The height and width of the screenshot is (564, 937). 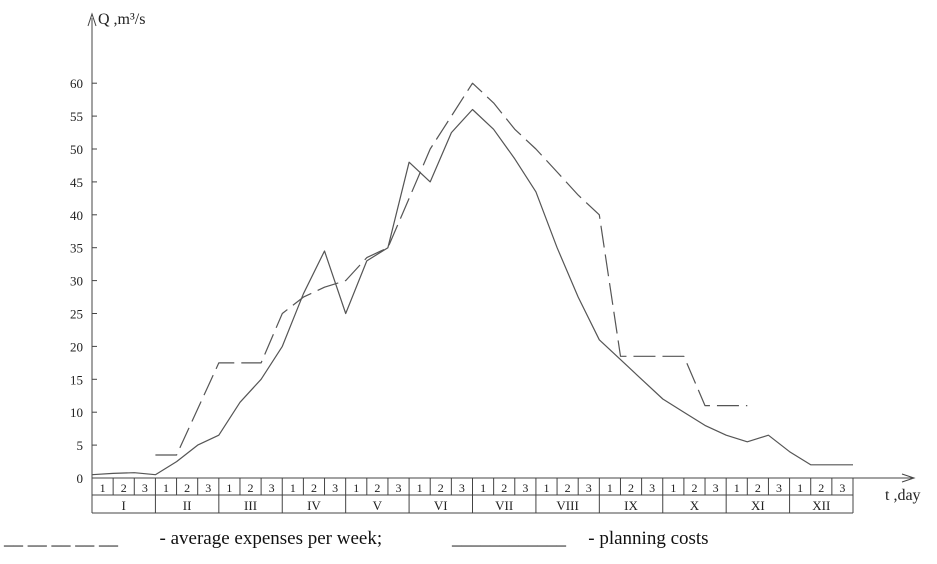 I want to click on y-tick-label: 60, so click(x=76, y=83).